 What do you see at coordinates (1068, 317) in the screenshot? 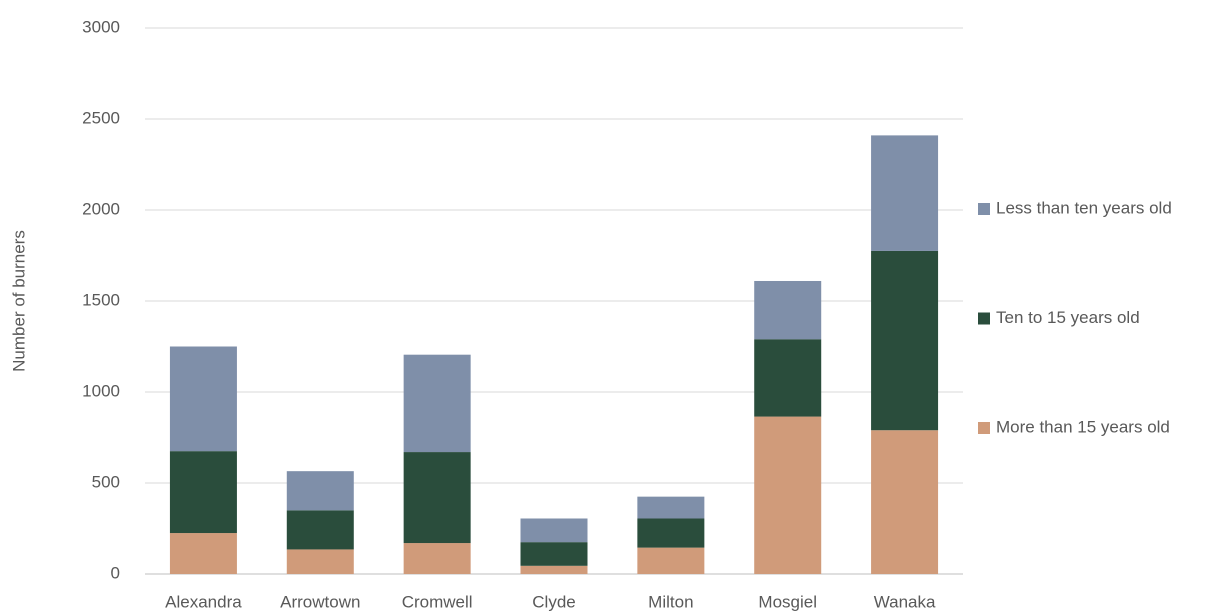
I see `legend-label: Ten to 15 years old` at bounding box center [1068, 317].